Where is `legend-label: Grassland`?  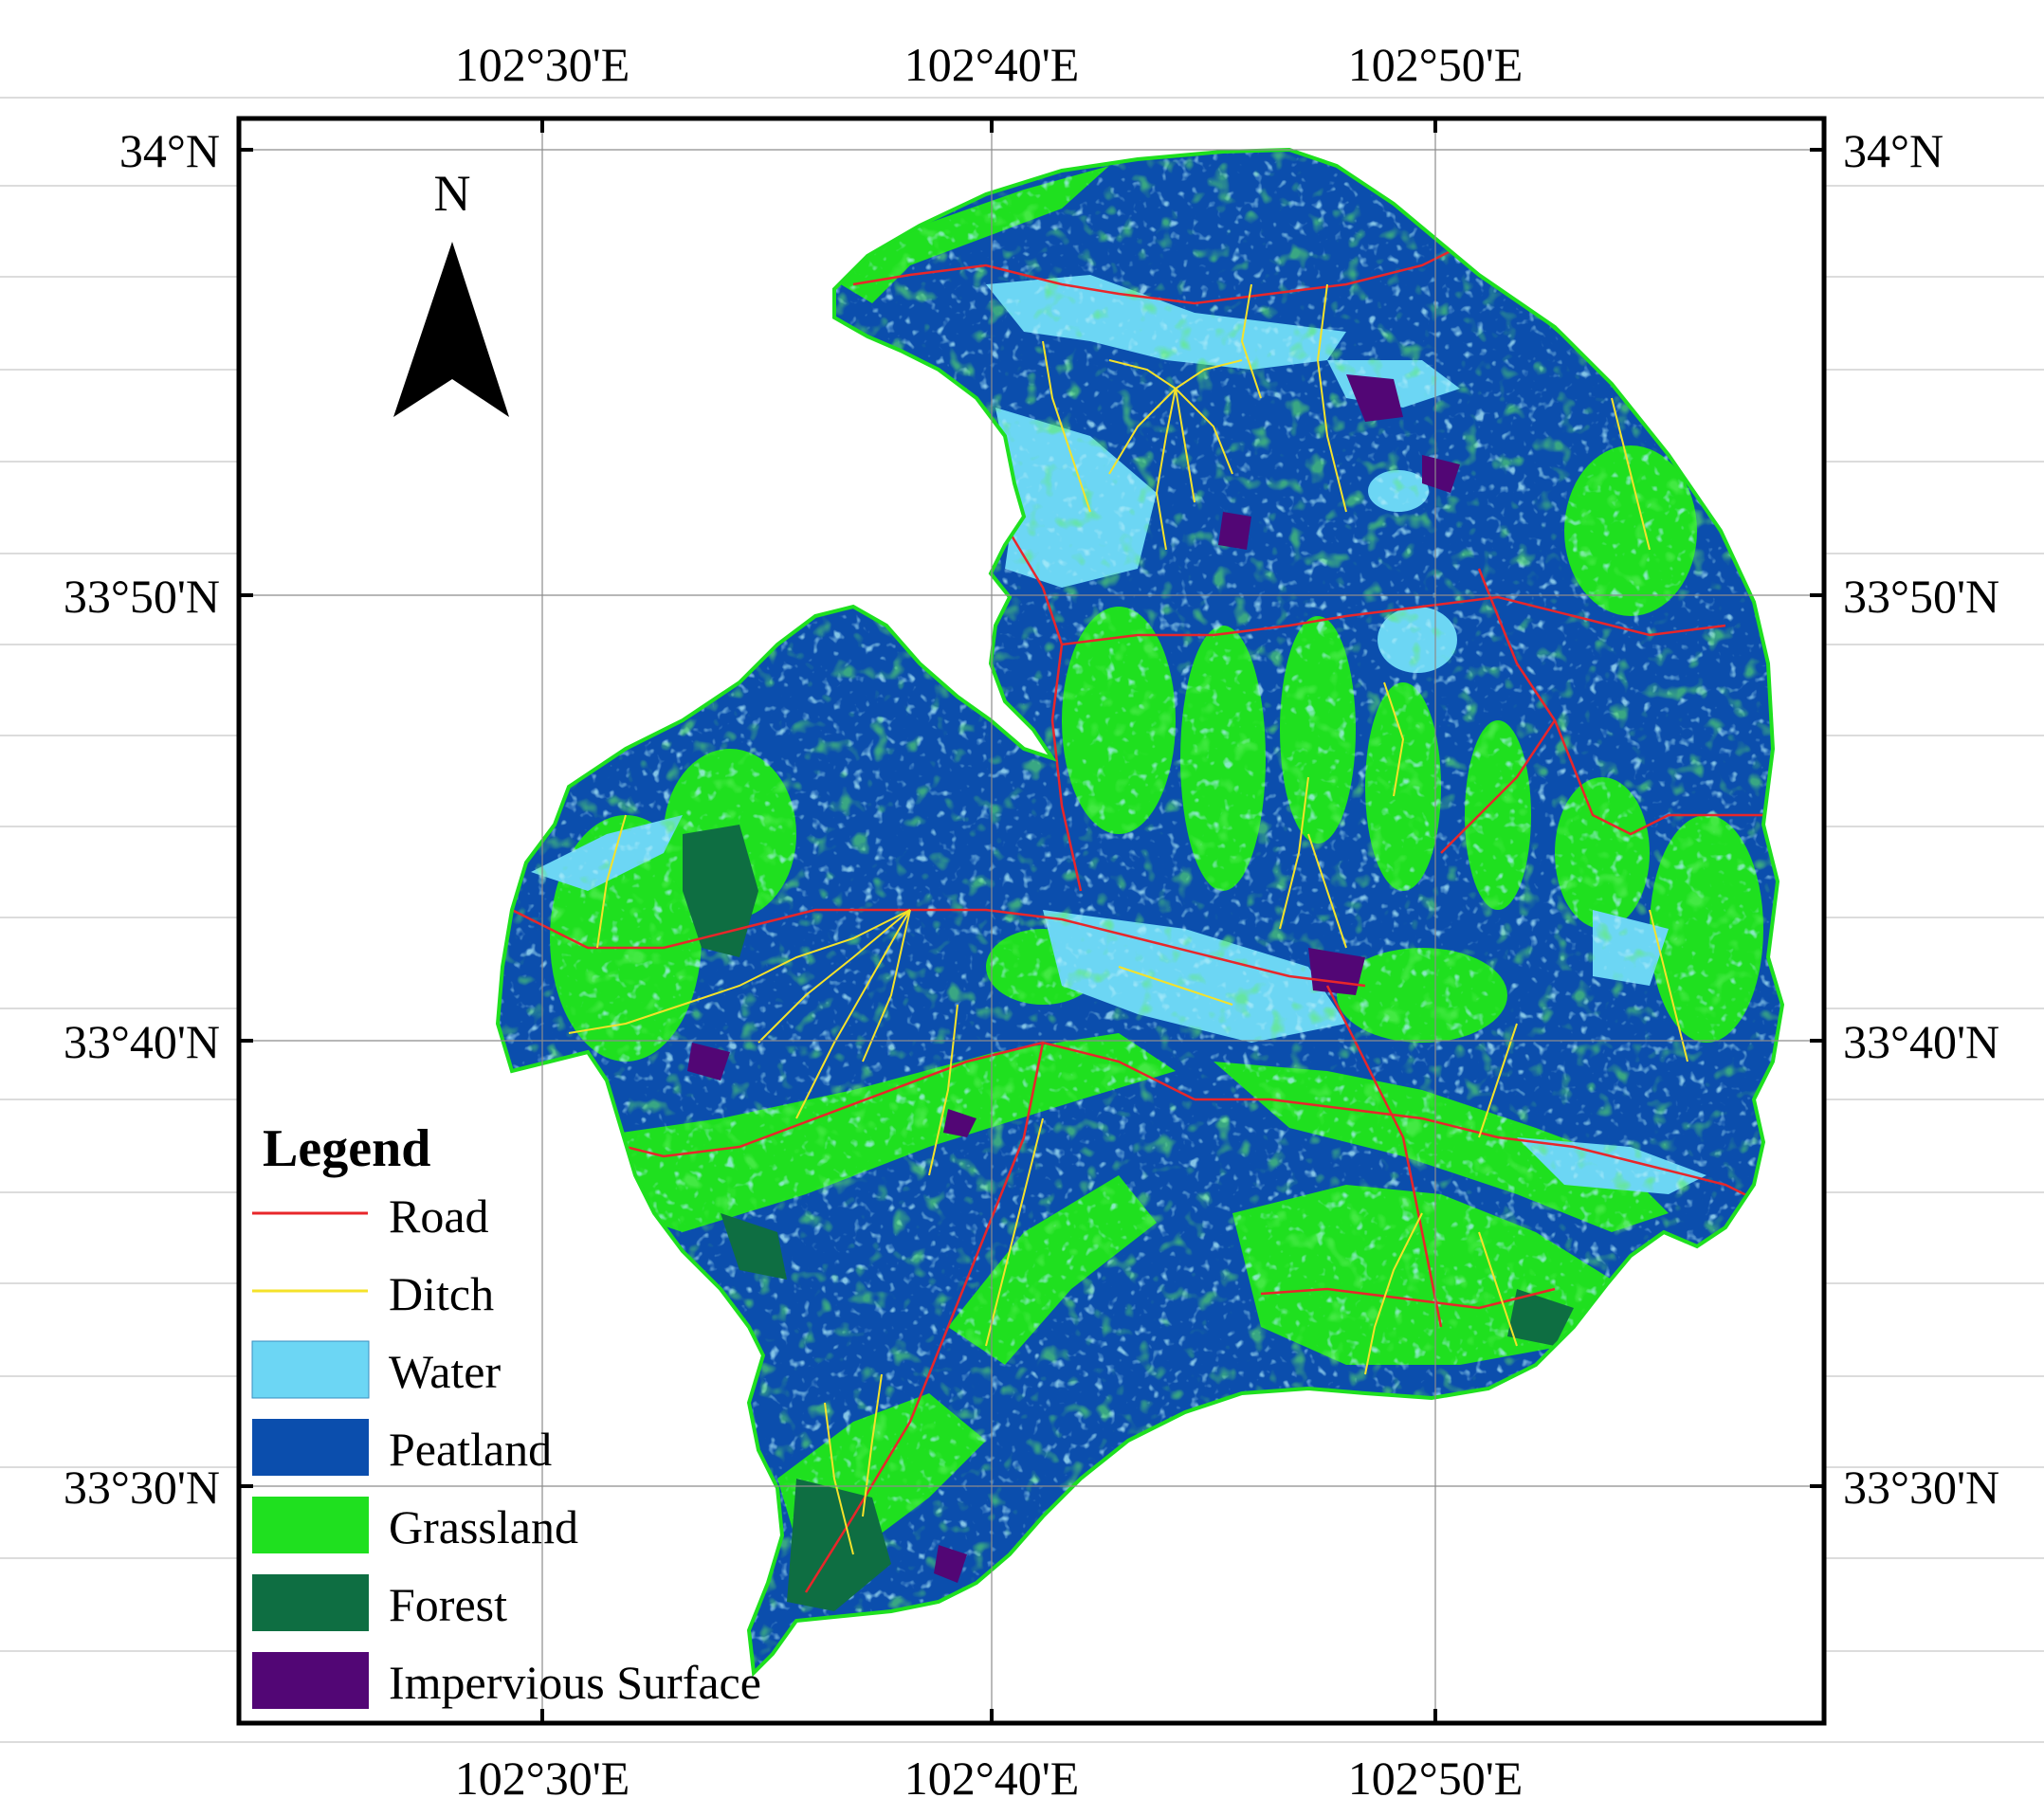 legend-label: Grassland is located at coordinates (483, 1526).